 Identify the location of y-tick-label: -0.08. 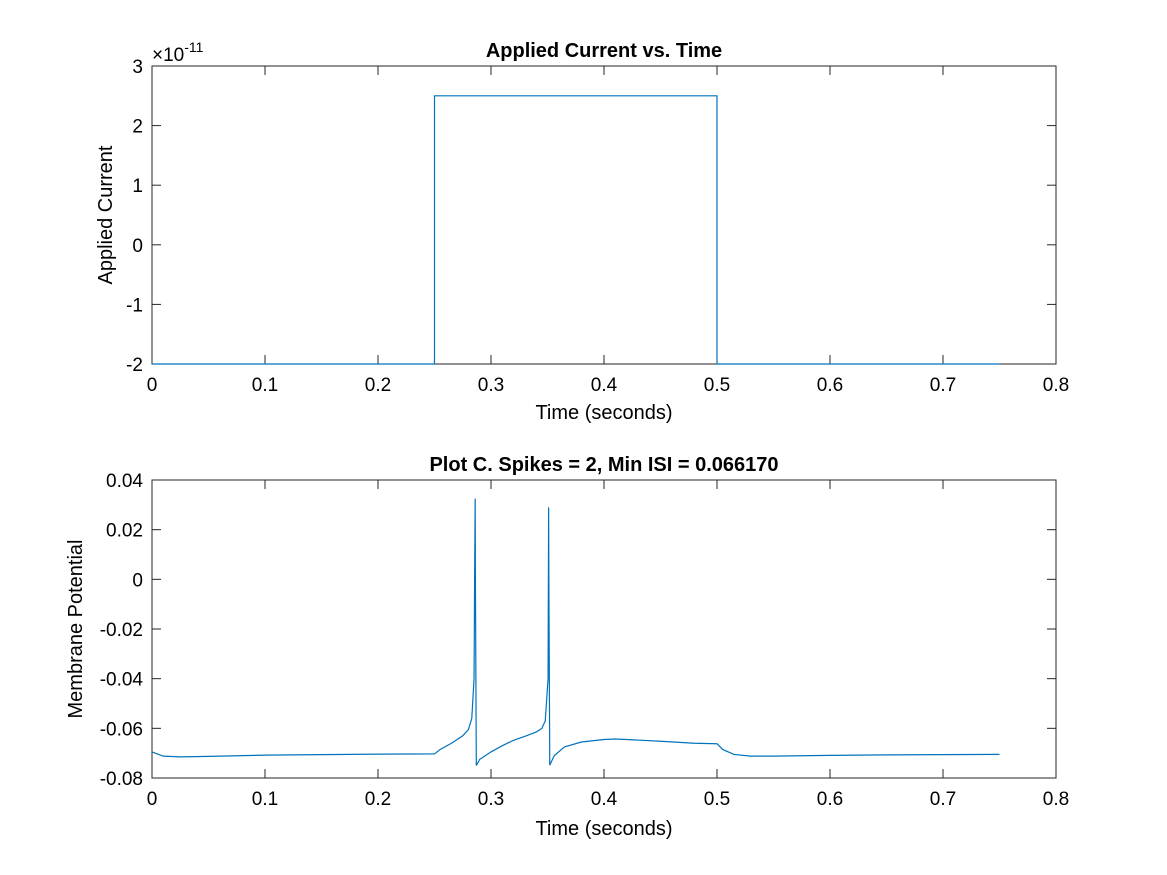
(121, 779).